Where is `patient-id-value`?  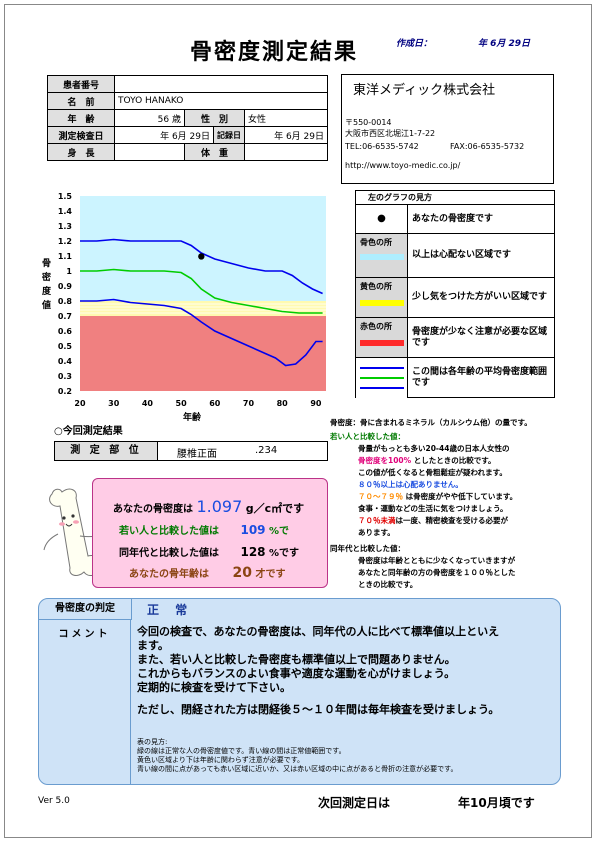 patient-id-value is located at coordinates (221, 84).